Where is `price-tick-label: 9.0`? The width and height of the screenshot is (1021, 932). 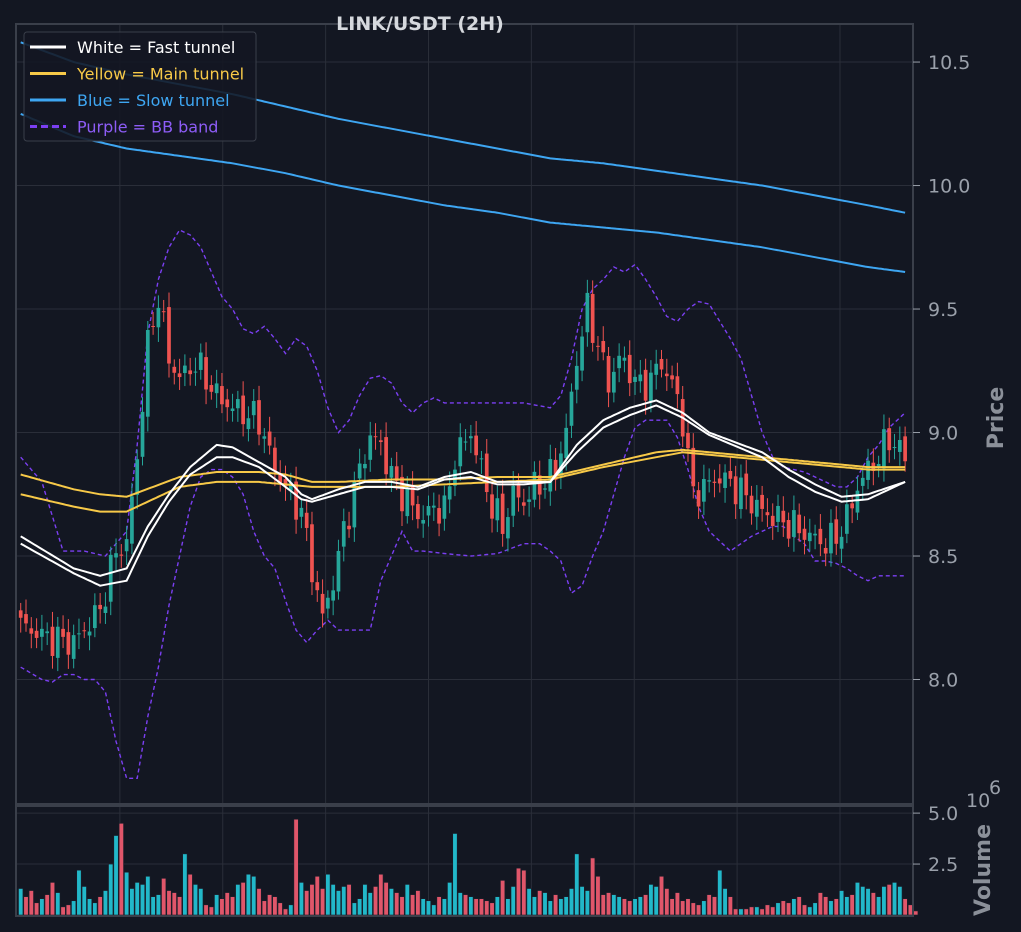 price-tick-label: 9.0 is located at coordinates (943, 434).